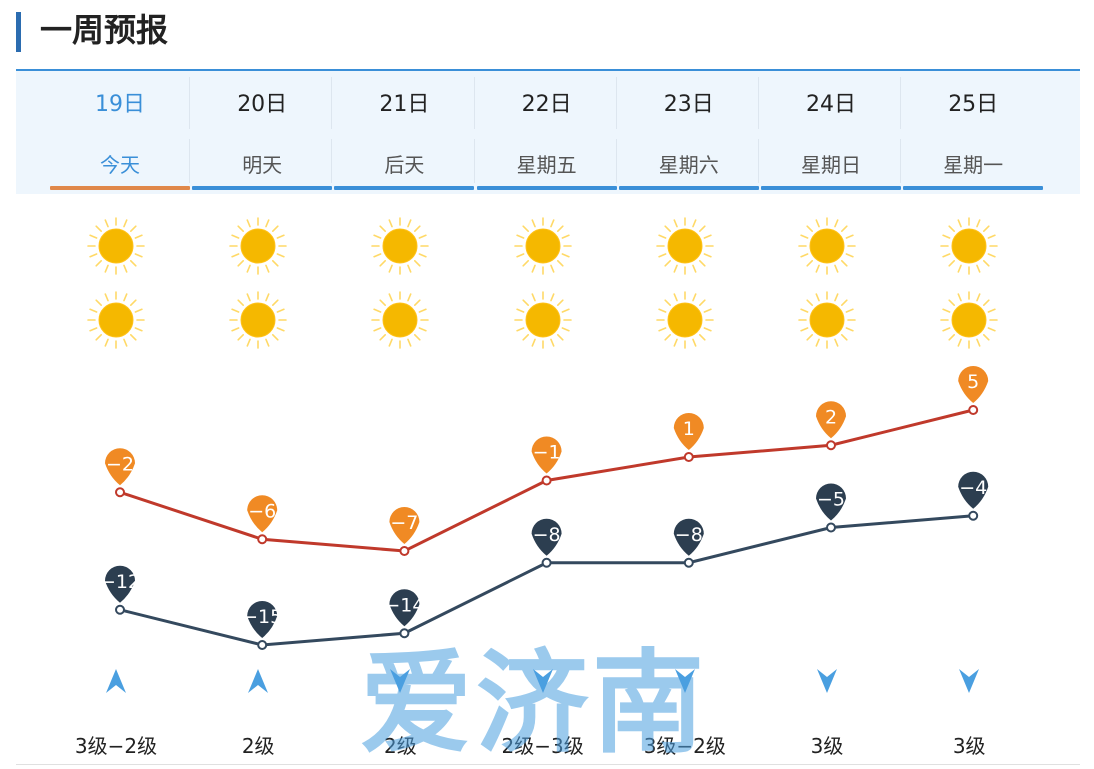  What do you see at coordinates (404, 165) in the screenshot?
I see `day-name: 后天` at bounding box center [404, 165].